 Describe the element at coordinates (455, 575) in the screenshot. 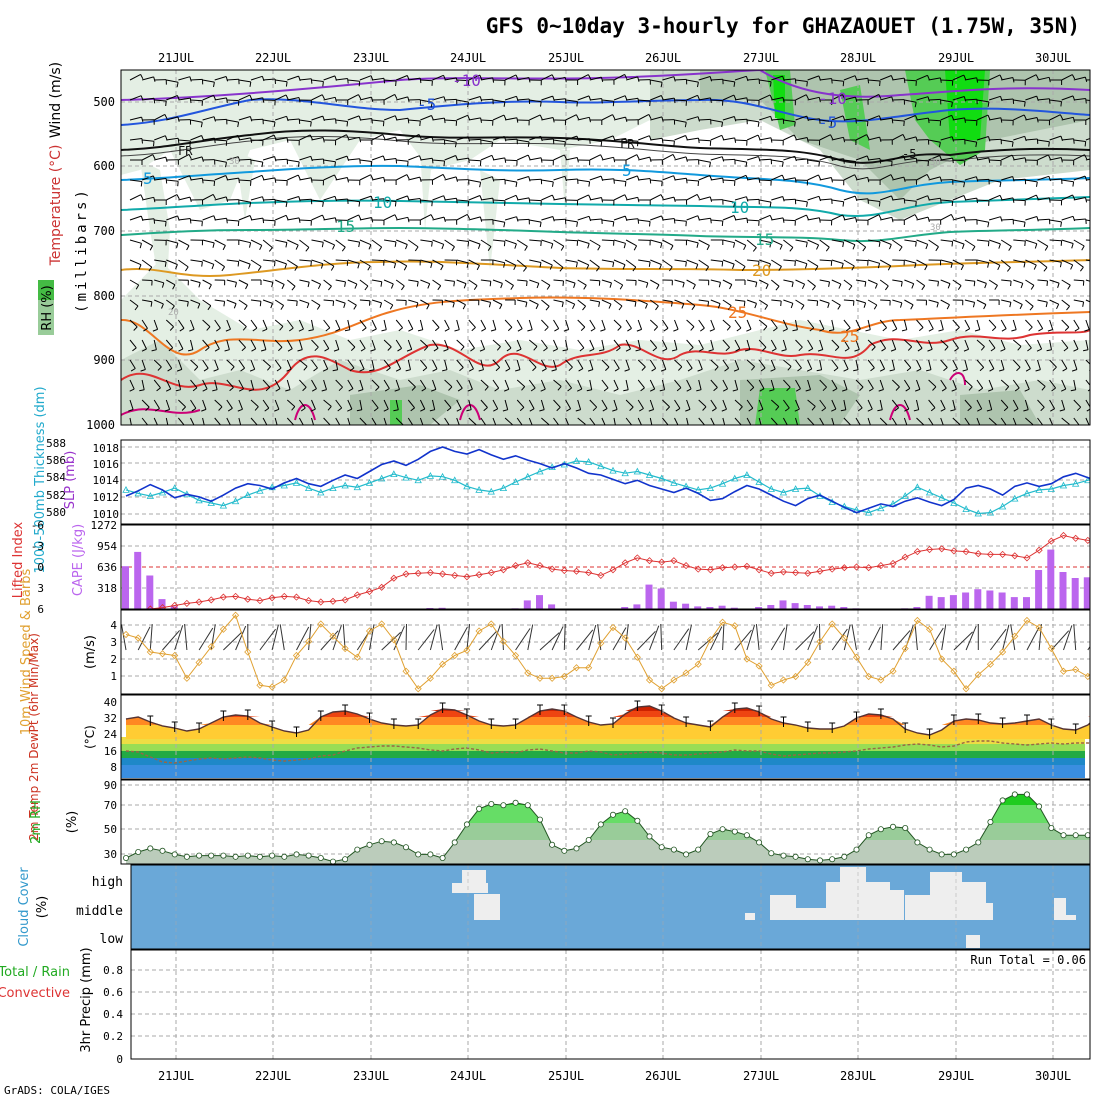

I see `lifted-index-point` at that location.